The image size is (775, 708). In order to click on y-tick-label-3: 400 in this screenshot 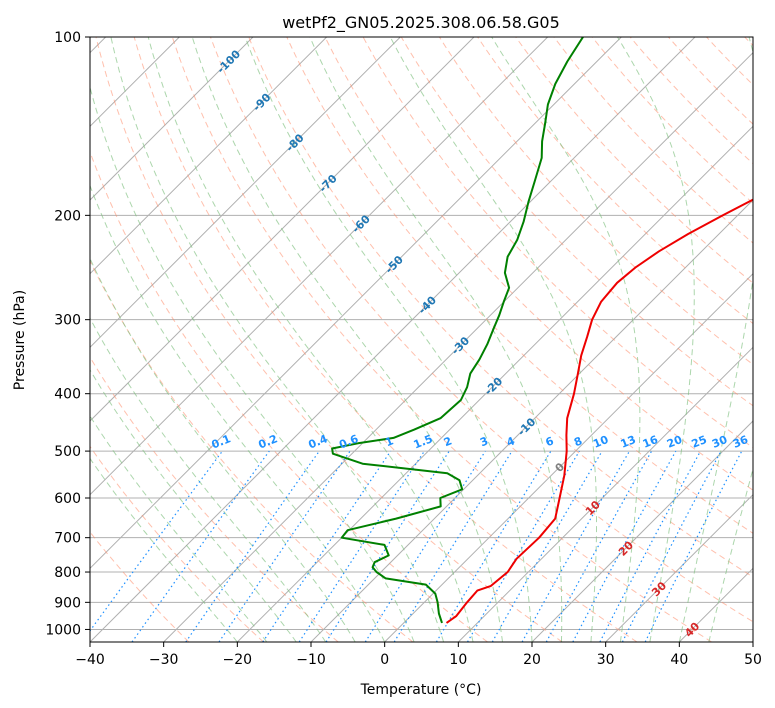, I will do `click(67, 395)`.